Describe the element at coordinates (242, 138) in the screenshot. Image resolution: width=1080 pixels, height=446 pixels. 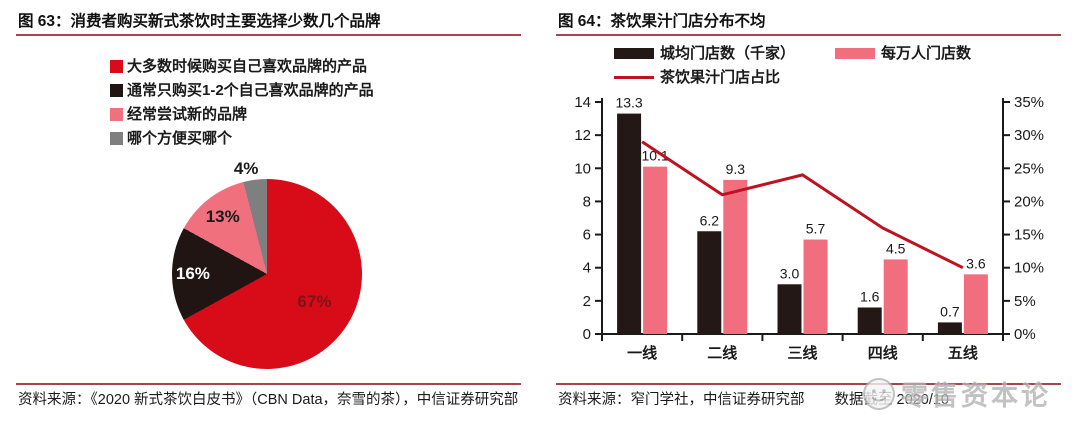
I see `legend-item: 哪个方便买哪个` at that location.